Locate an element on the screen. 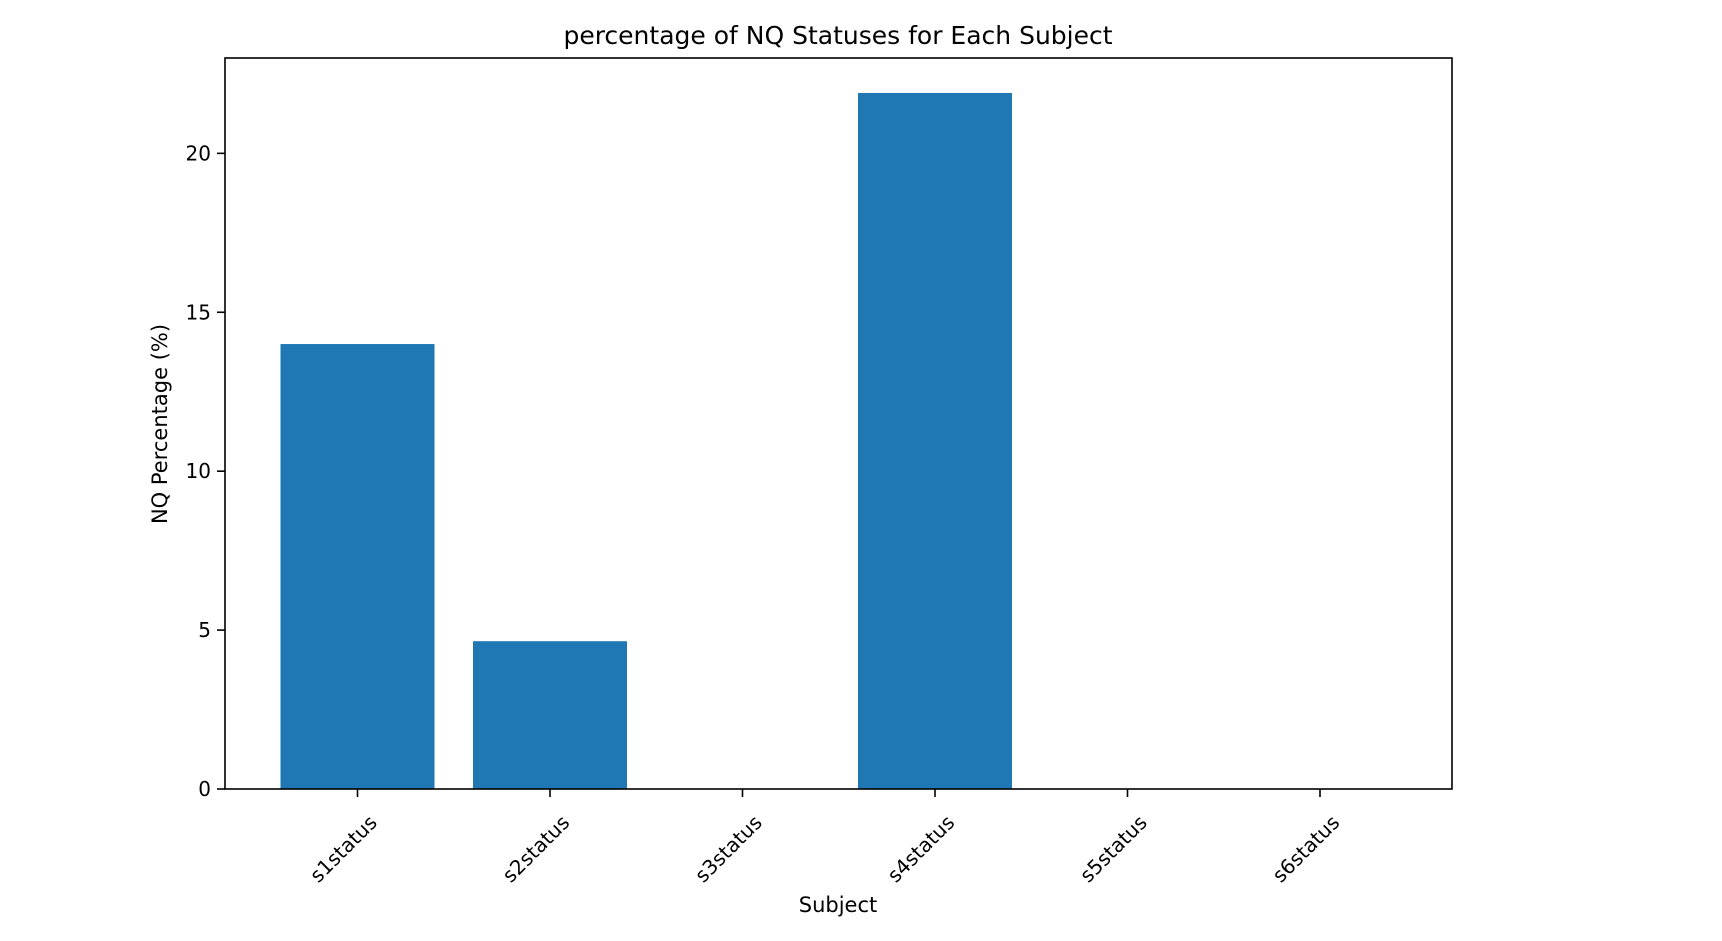 The image size is (1722, 941). y-axis: 0 5 10 15 20 is located at coordinates (205, 471).